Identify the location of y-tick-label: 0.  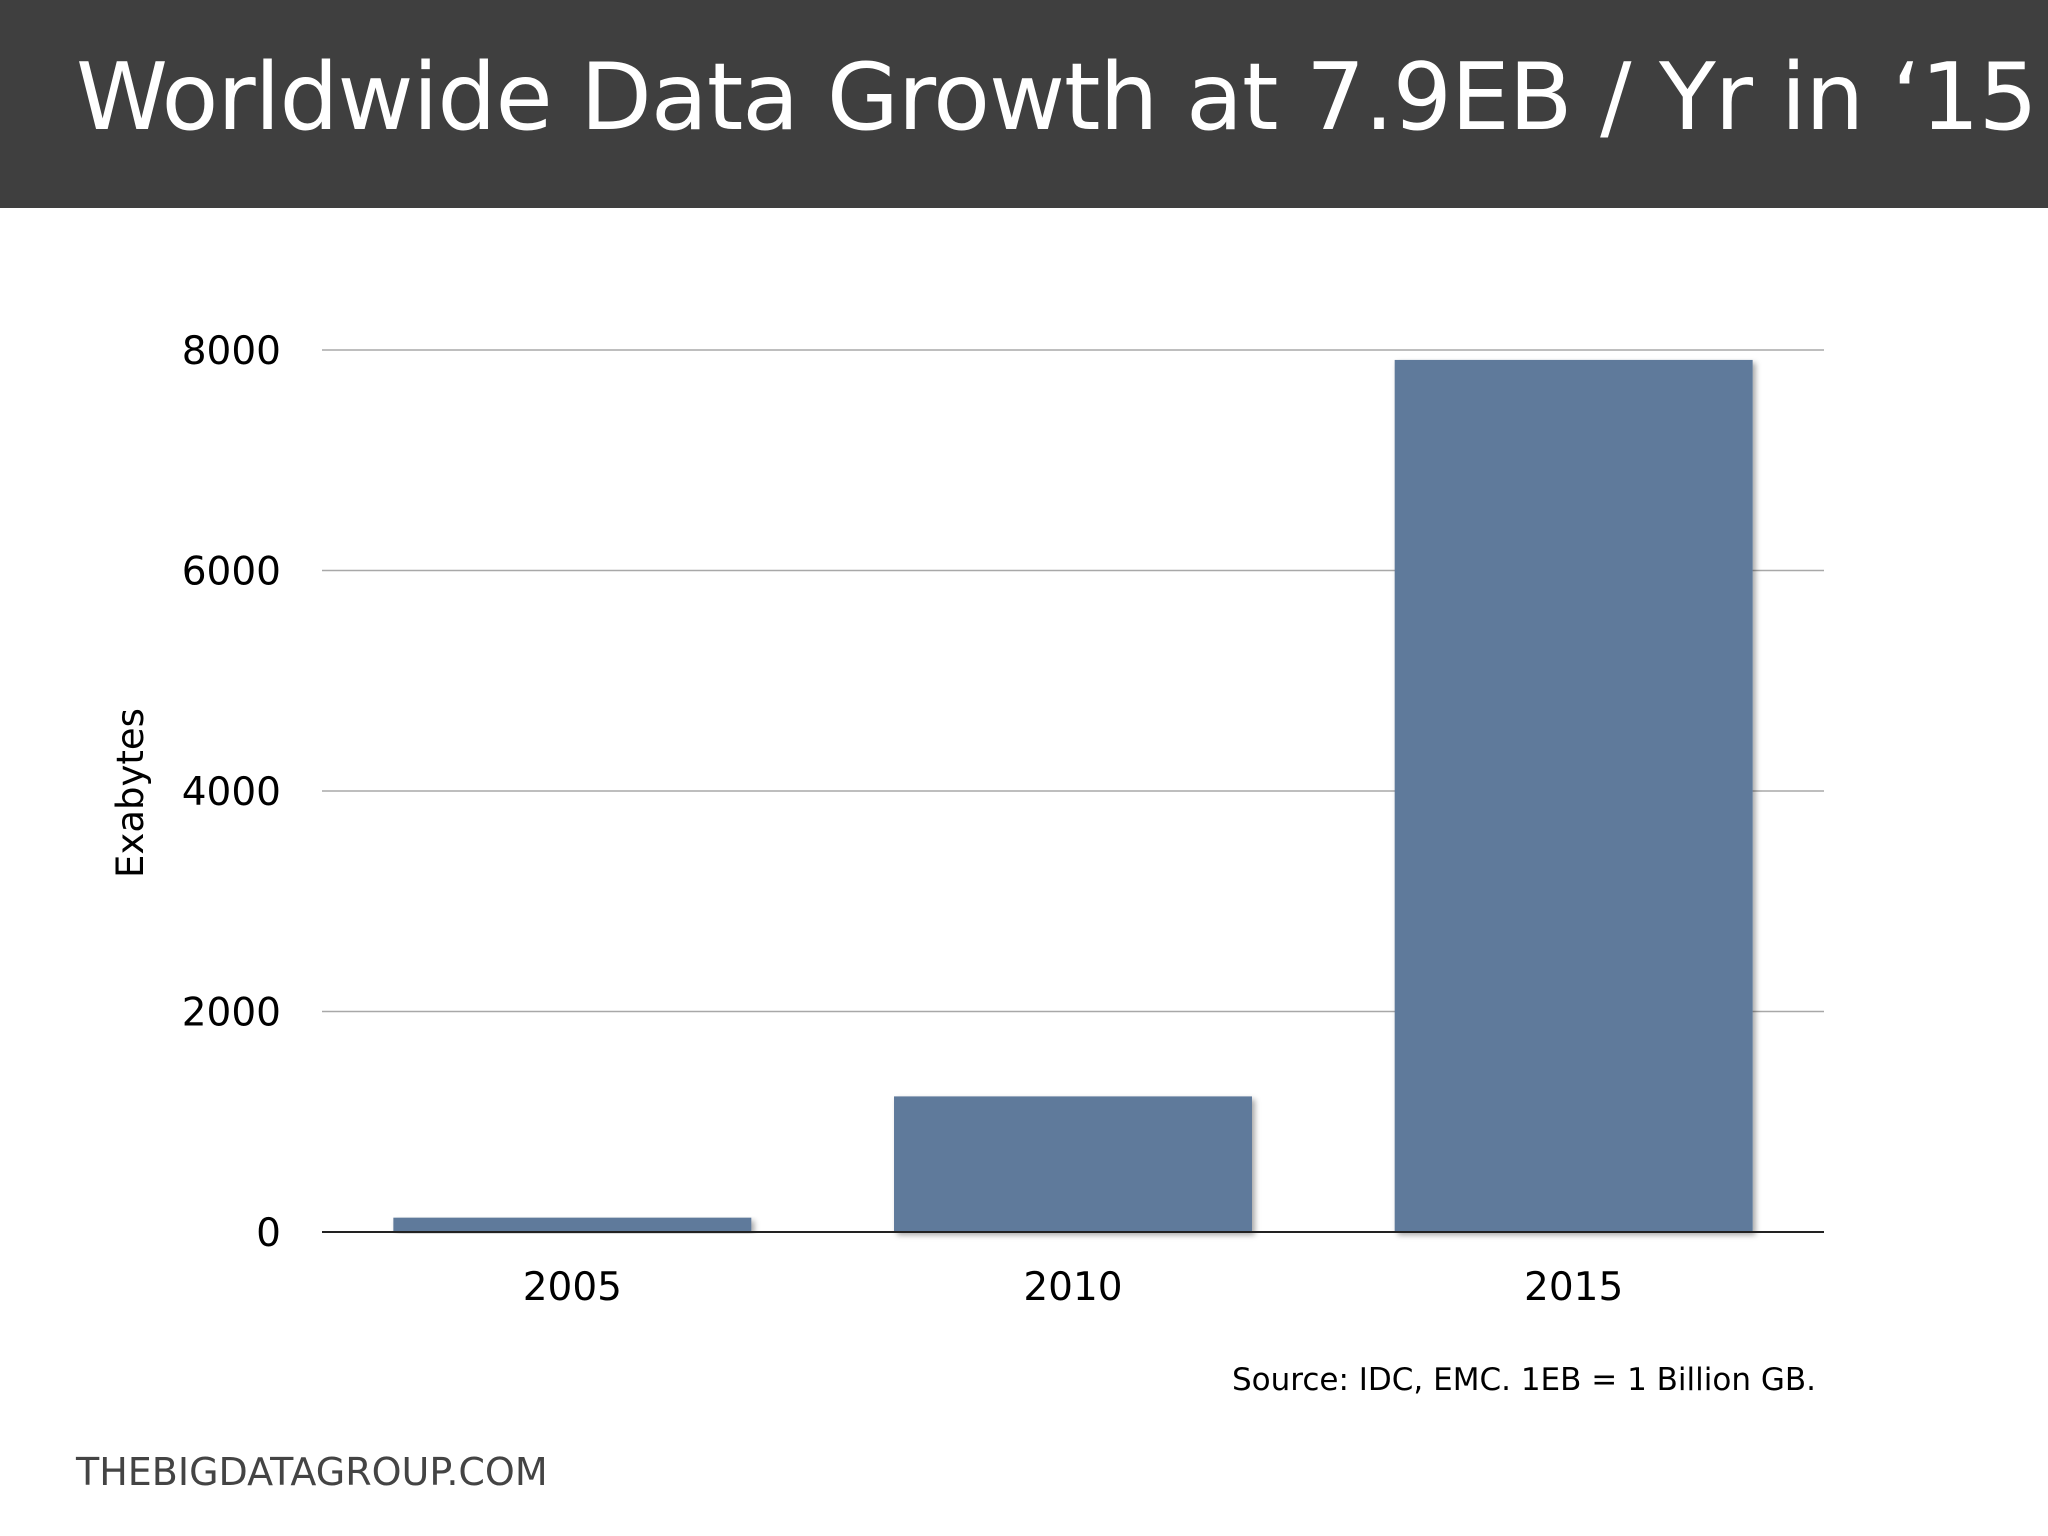
(268, 1233).